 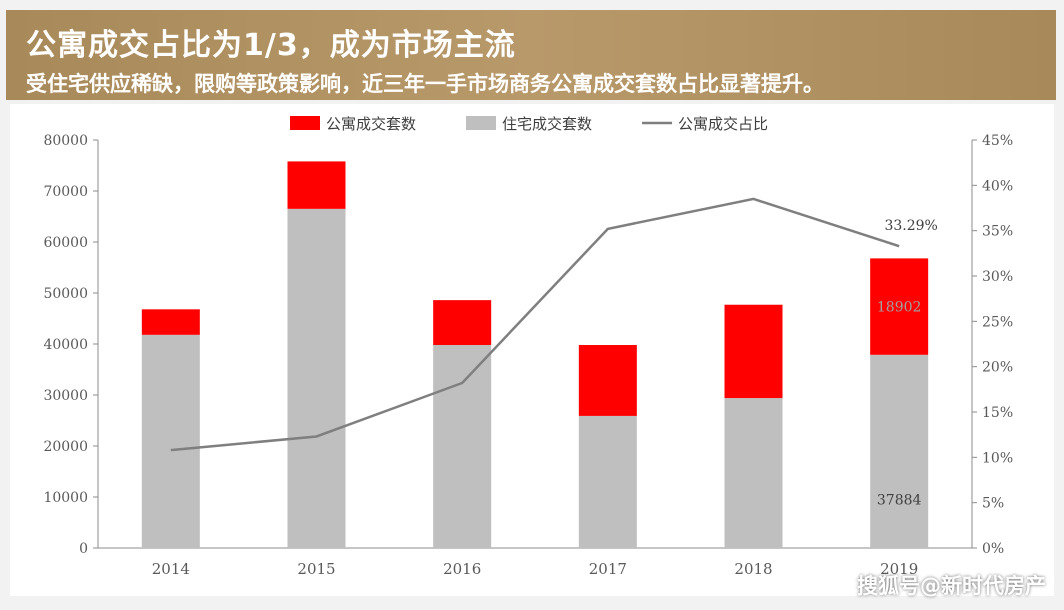 What do you see at coordinates (993, 504) in the screenshot?
I see `y2-tick-label: 5%` at bounding box center [993, 504].